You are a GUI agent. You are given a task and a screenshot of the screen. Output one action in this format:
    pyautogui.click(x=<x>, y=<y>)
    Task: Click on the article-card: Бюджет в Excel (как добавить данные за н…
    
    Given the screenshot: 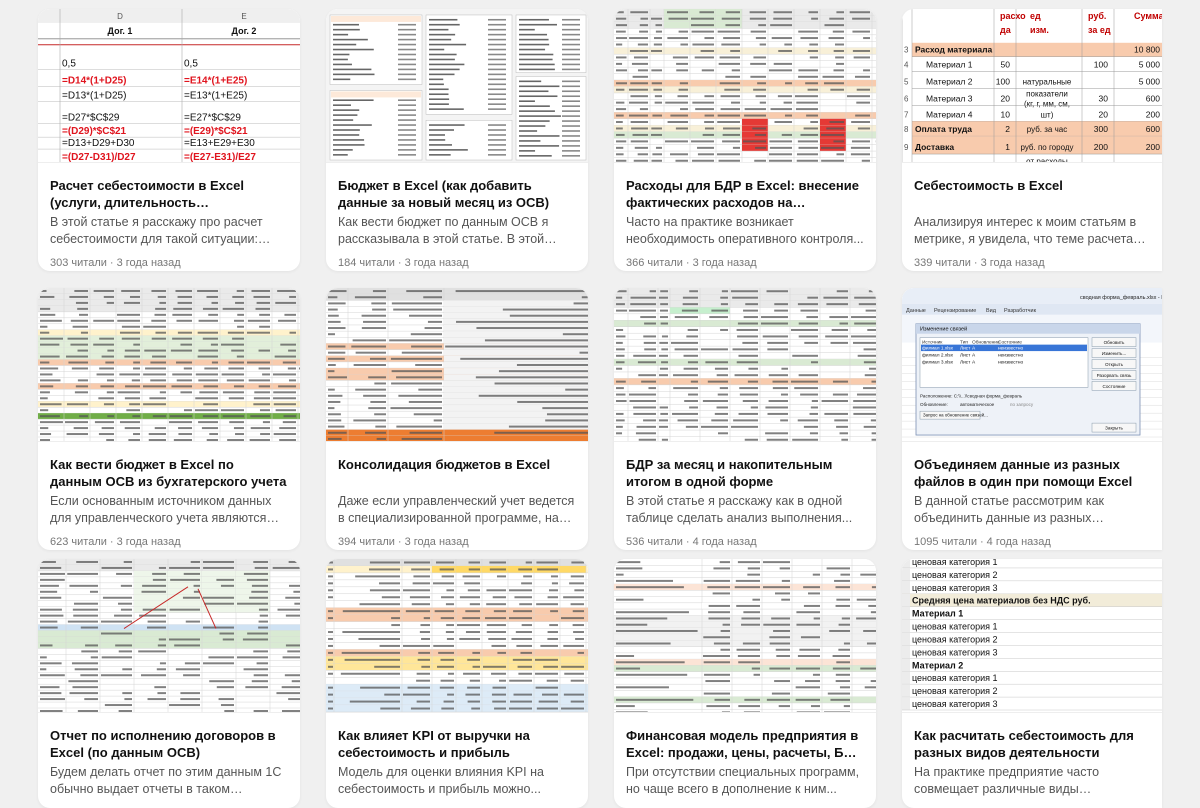 What is the action you would take?
    pyautogui.click(x=457, y=140)
    